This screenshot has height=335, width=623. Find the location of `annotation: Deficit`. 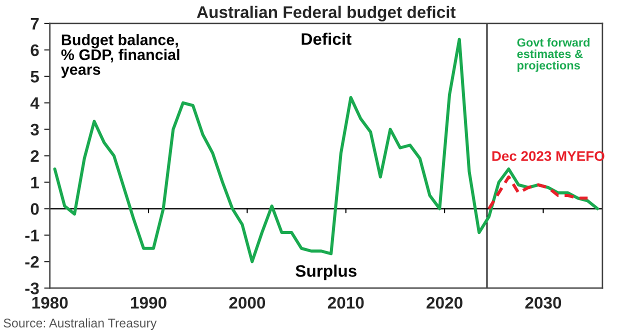

annotation: Deficit is located at coordinates (327, 38).